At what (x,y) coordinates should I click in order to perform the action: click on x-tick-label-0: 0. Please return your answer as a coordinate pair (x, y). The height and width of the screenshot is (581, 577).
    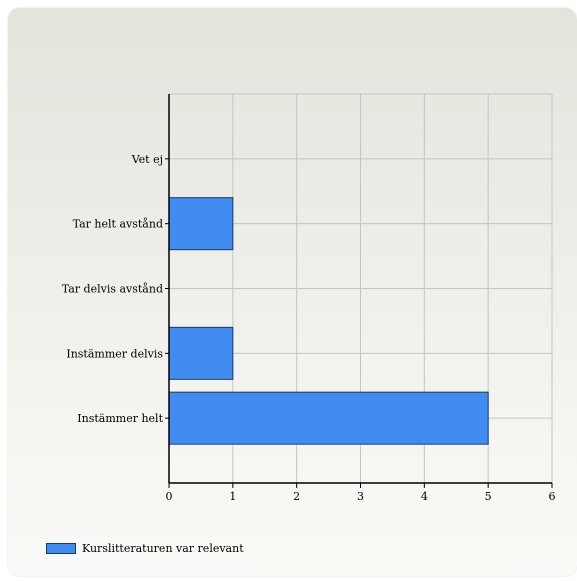
    Looking at the image, I should click on (169, 496).